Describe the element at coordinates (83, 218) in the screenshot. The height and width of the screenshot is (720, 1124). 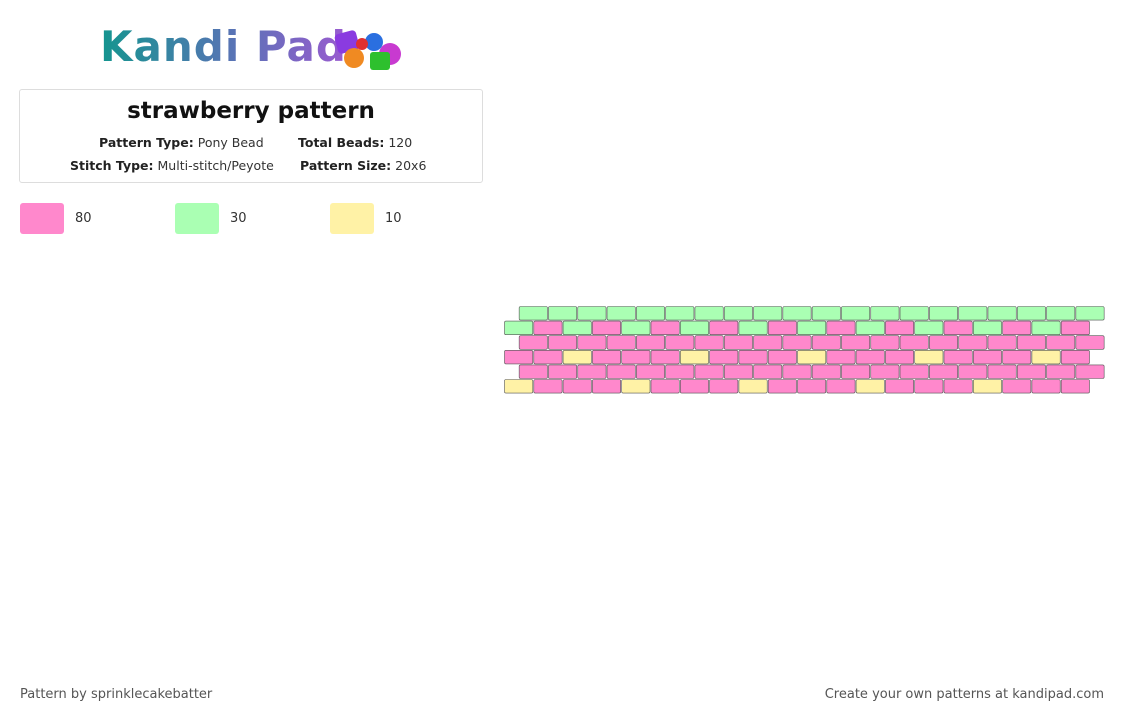
I see `color-count: 80` at that location.